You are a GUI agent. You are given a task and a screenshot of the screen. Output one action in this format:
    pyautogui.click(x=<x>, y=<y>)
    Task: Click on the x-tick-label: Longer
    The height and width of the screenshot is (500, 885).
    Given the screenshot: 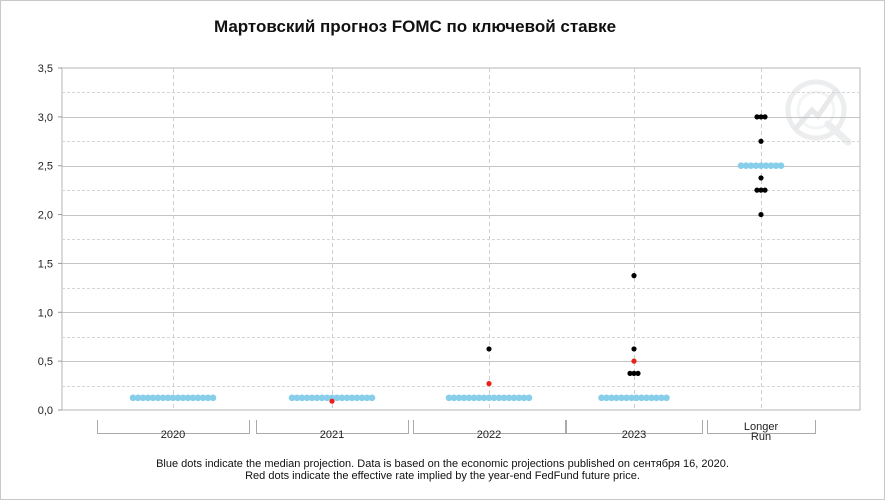 What is the action you would take?
    pyautogui.click(x=761, y=427)
    